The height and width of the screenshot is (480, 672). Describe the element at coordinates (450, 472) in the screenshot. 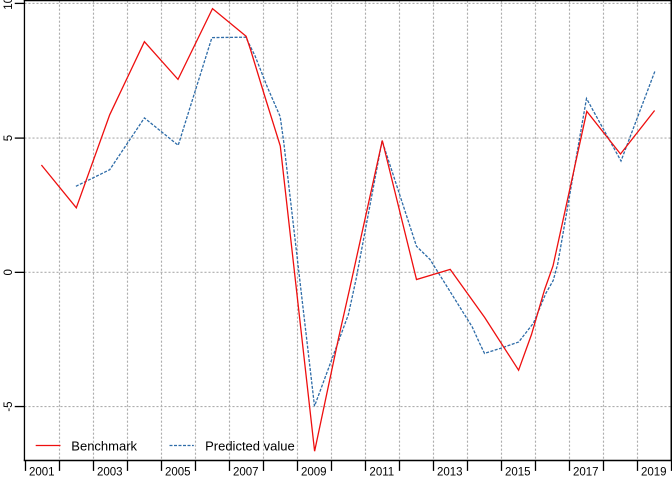

I see `svg-text: 2013` at that location.